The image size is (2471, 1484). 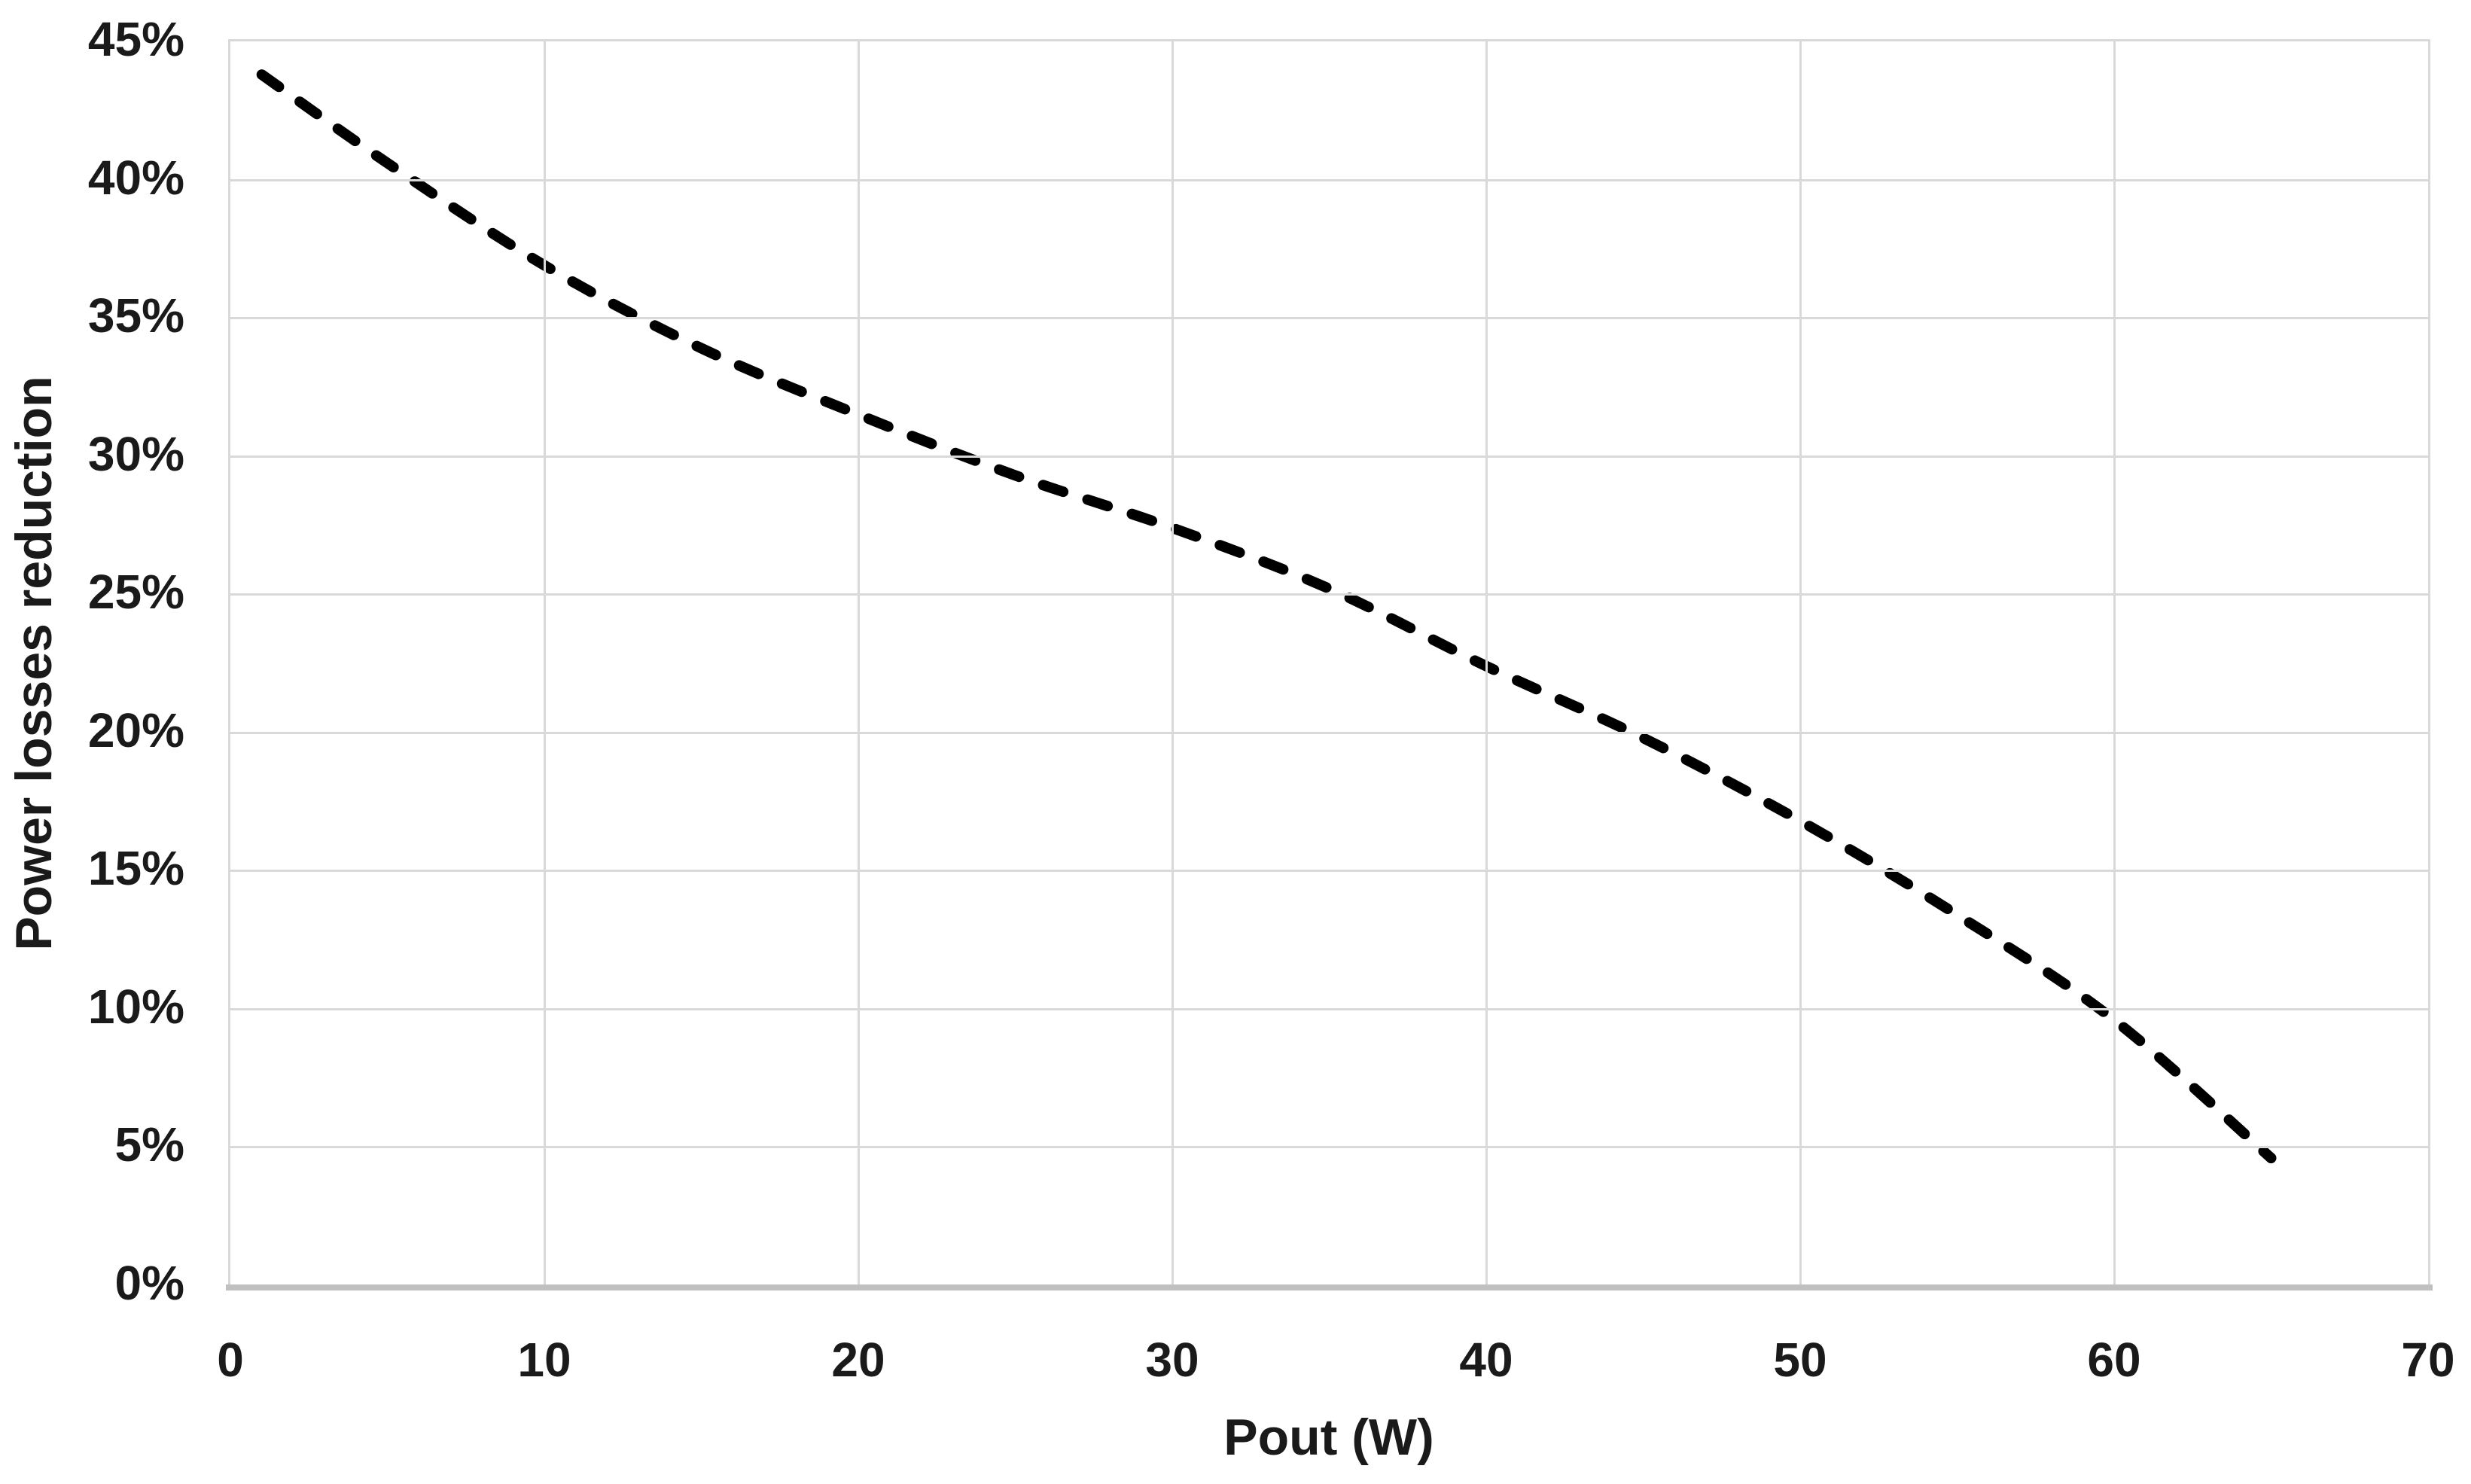 What do you see at coordinates (1329, 456) in the screenshot?
I see `y-gridline-30%` at bounding box center [1329, 456].